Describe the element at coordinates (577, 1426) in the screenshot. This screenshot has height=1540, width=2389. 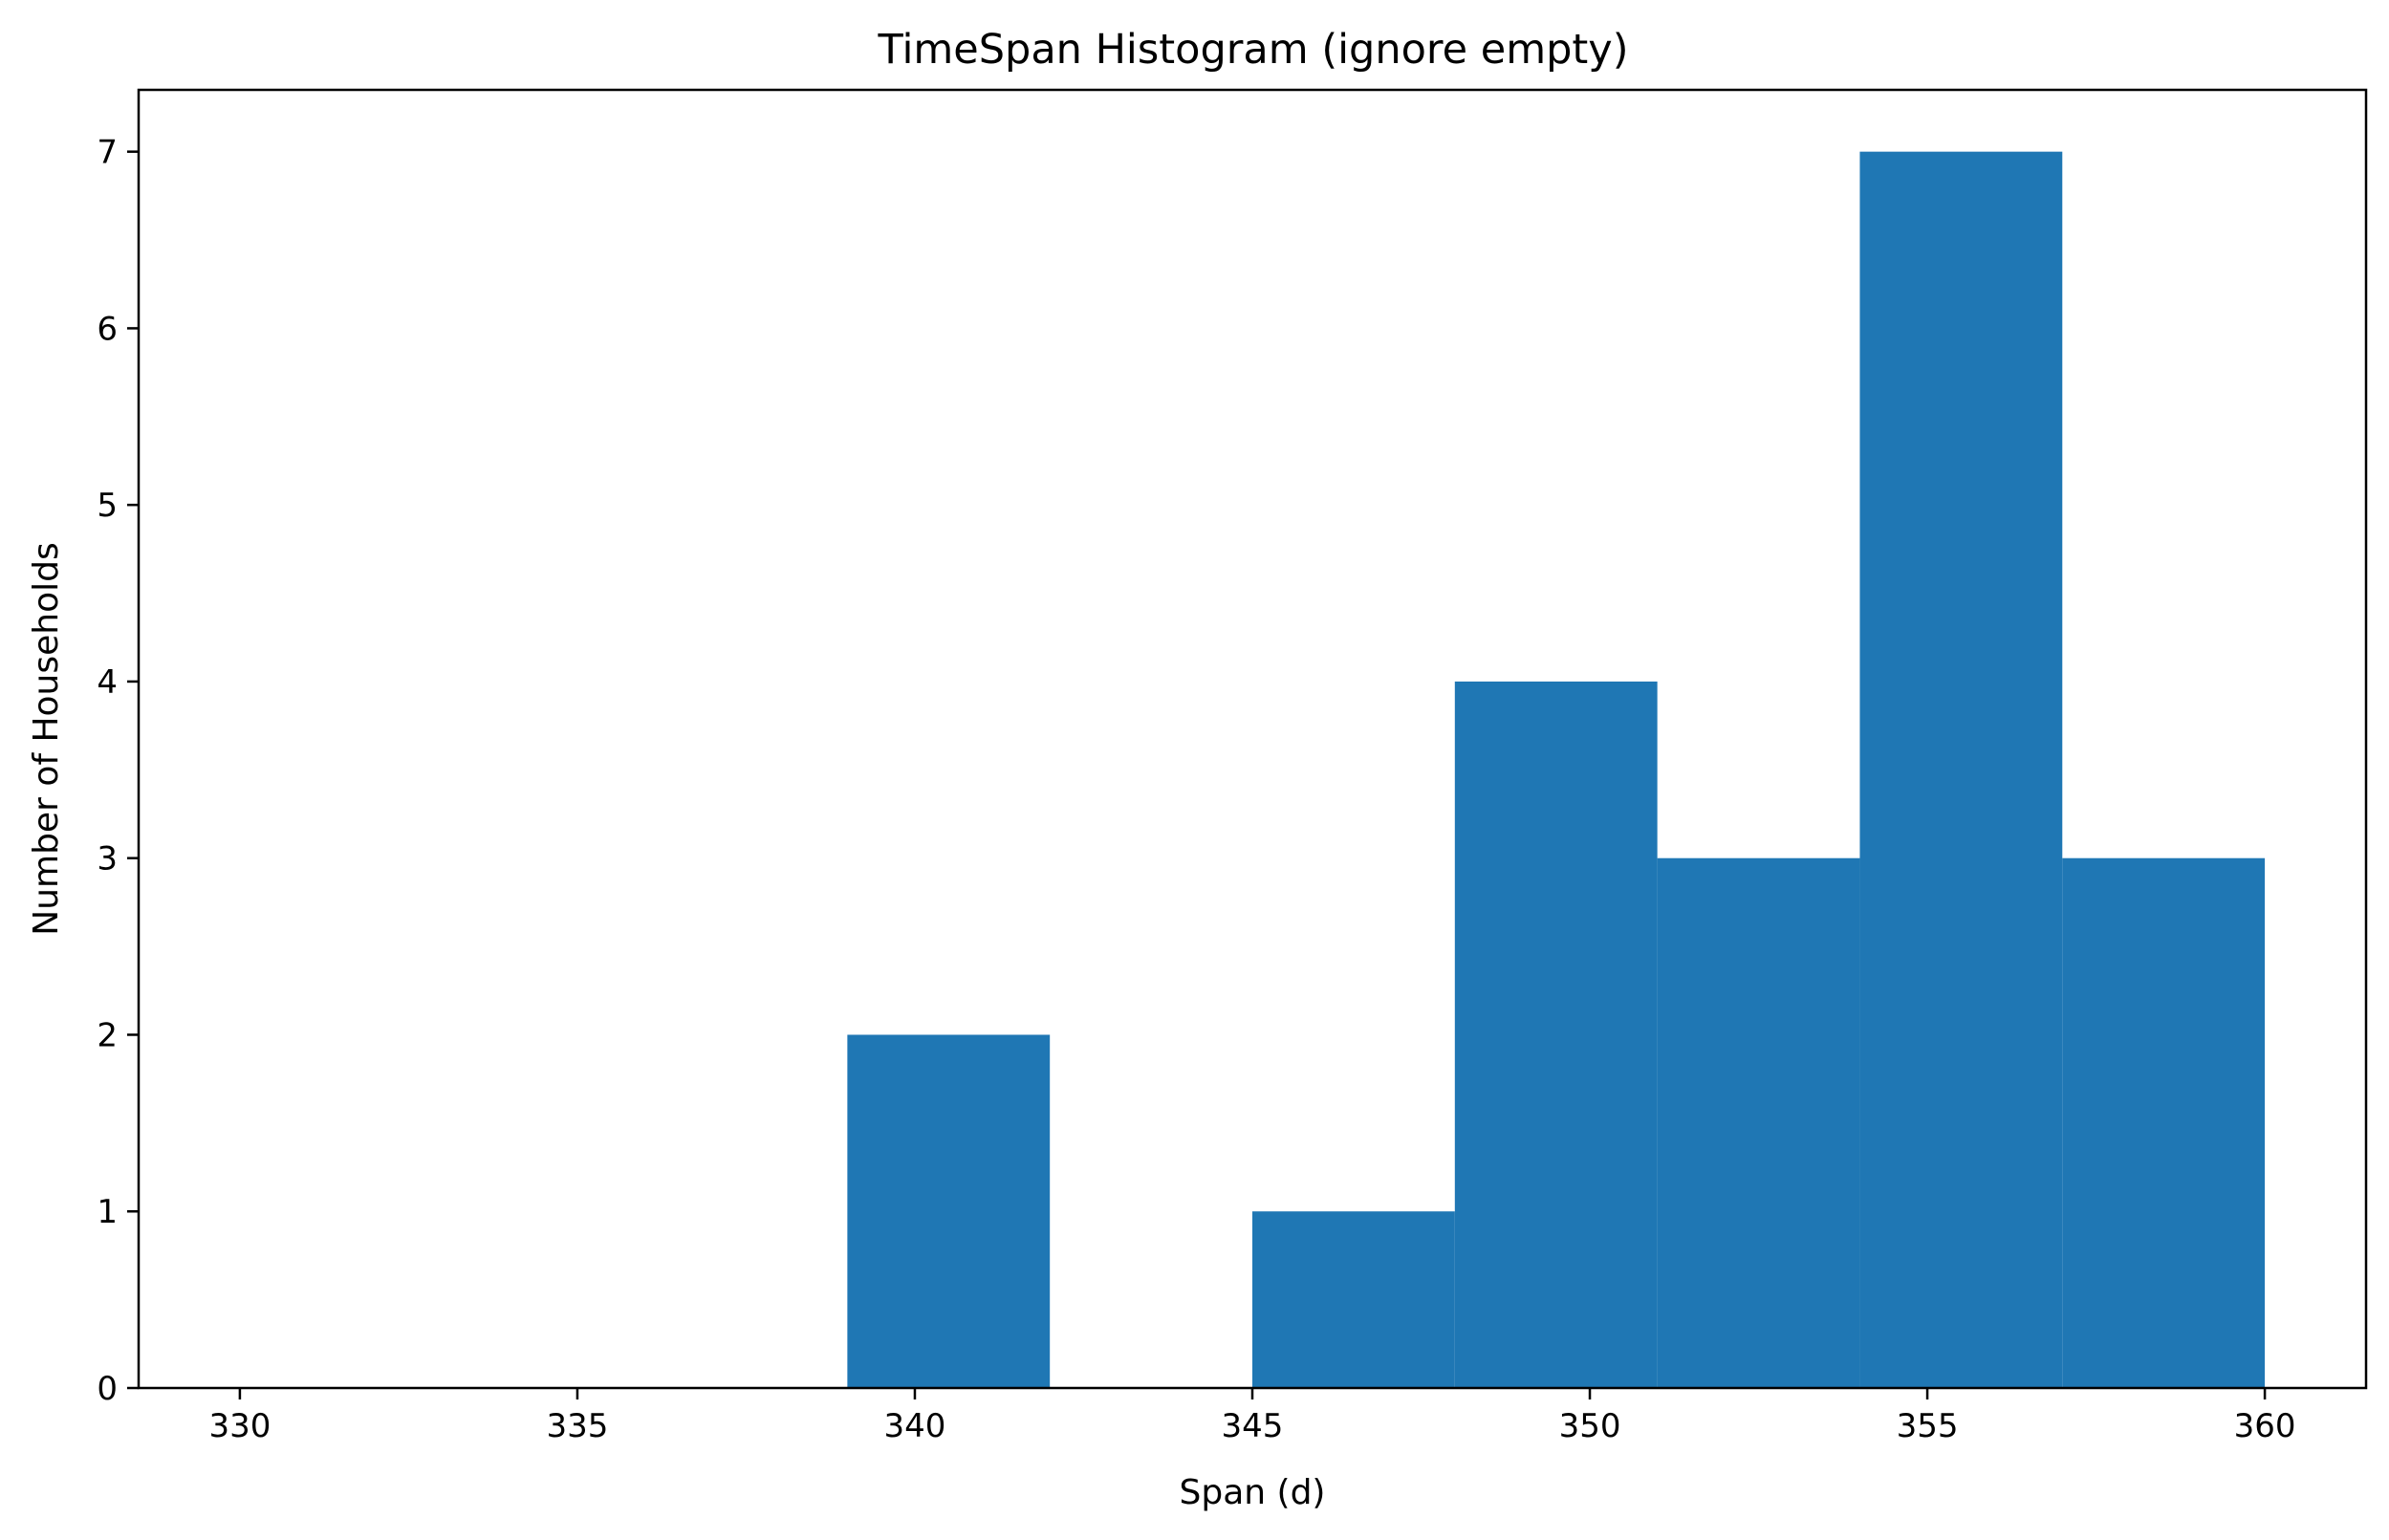
I see `x-tick-label: 335` at that location.